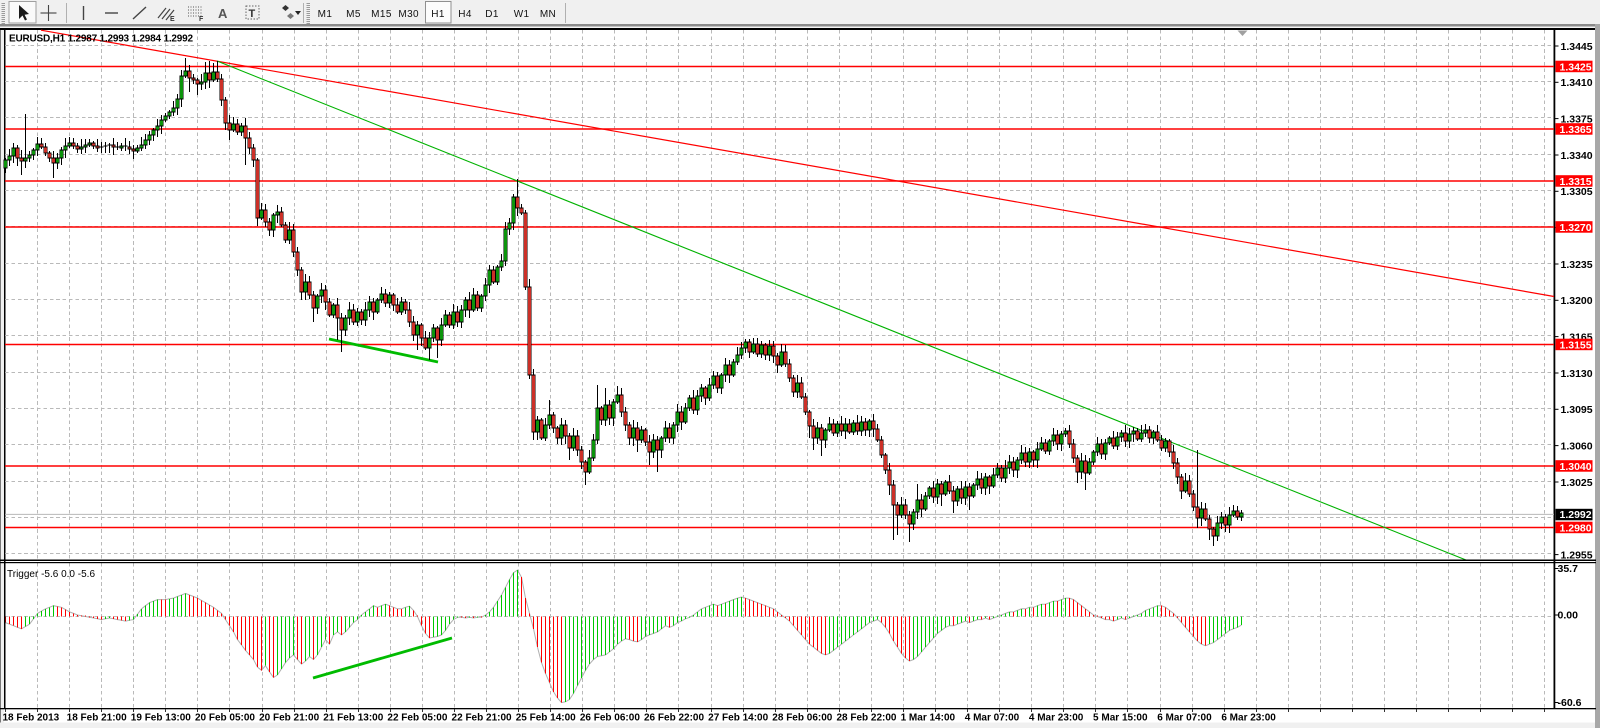 Image resolution: width=1600 pixels, height=728 pixels. What do you see at coordinates (1568, 616) in the screenshot?
I see `svg-text: 0.00` at bounding box center [1568, 616].